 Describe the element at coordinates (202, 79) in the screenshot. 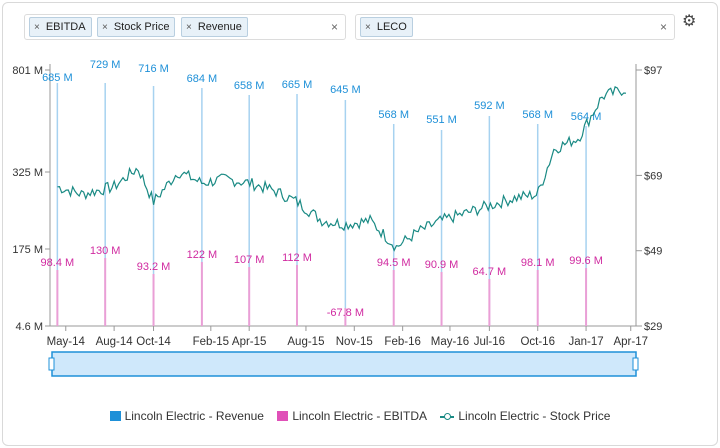

I see `revenue-data-label: 684 M` at that location.